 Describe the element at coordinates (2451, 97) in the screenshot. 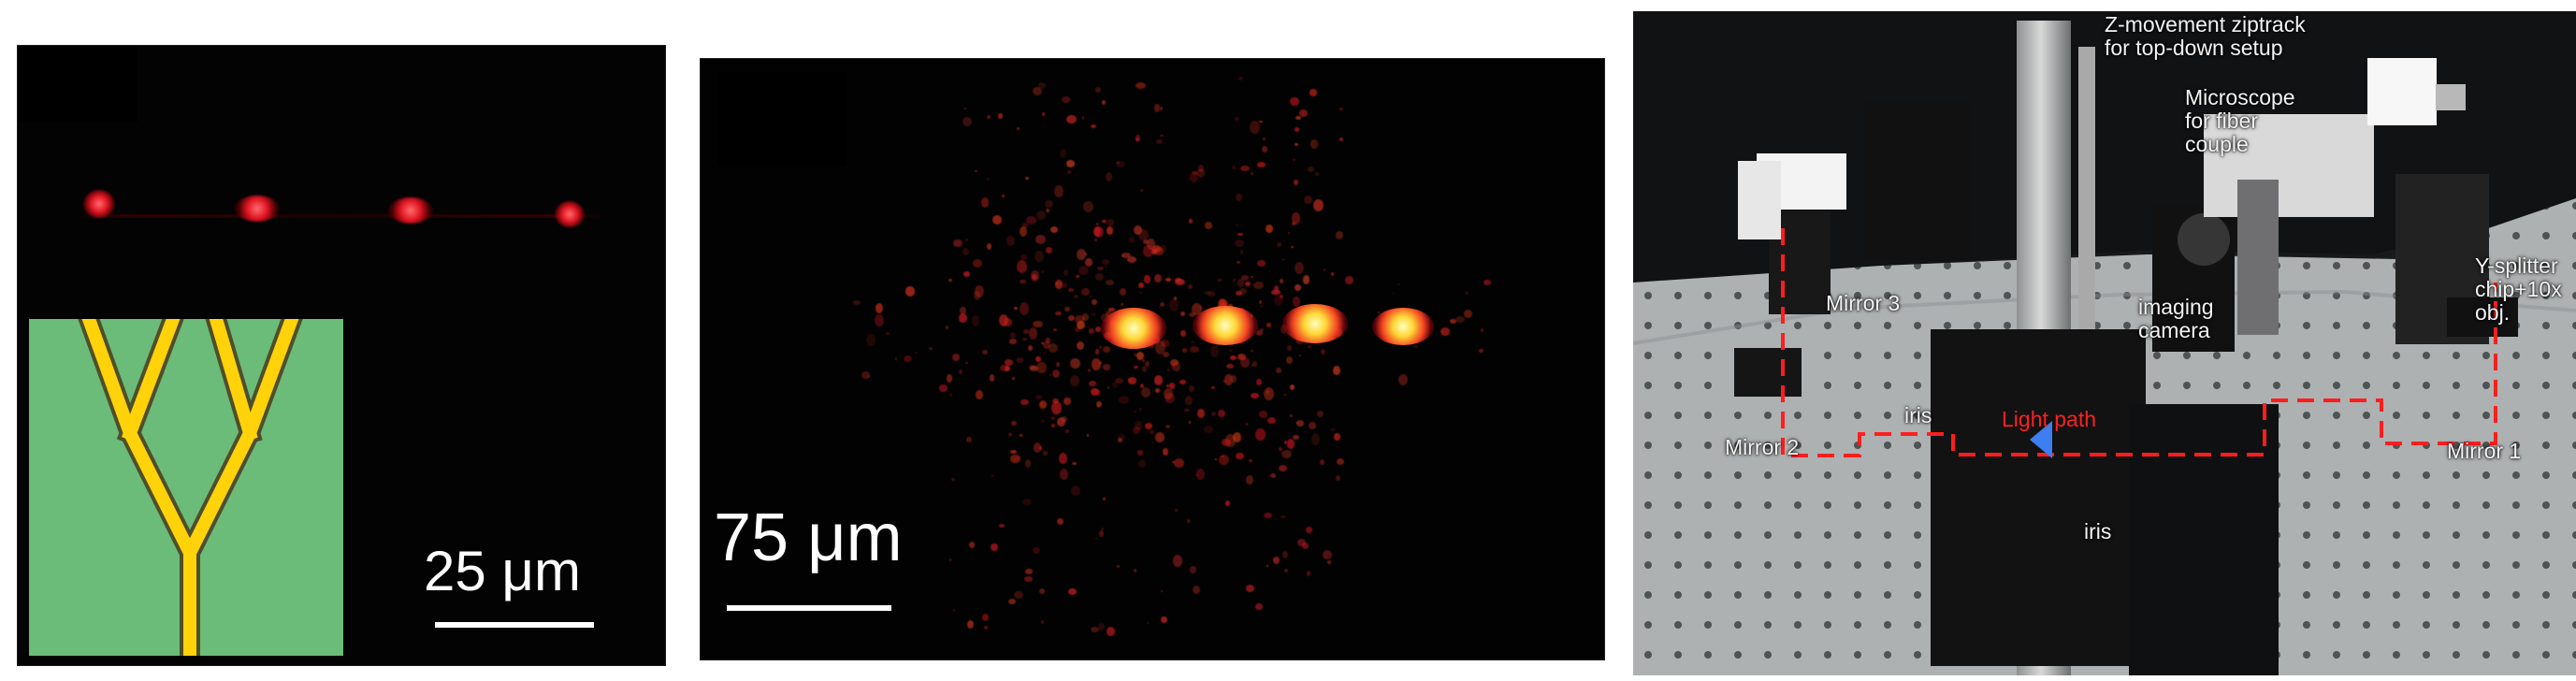

I see `microscope-eyepiece` at that location.